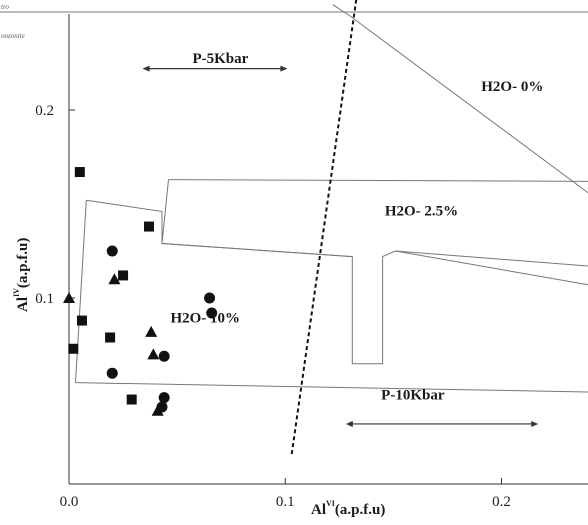 The width and height of the screenshot is (588, 525). I want to click on p10-arrow-head-left, so click(349, 423).